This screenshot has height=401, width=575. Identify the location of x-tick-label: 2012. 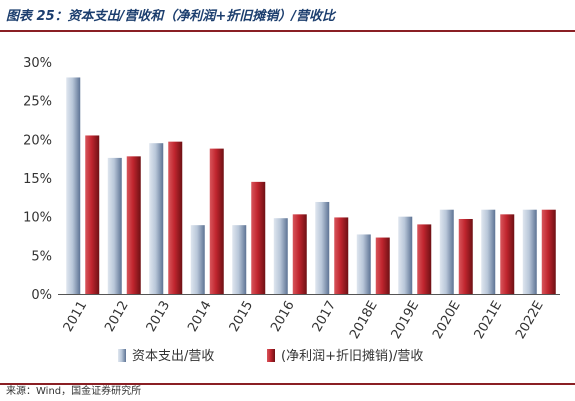
(117, 317).